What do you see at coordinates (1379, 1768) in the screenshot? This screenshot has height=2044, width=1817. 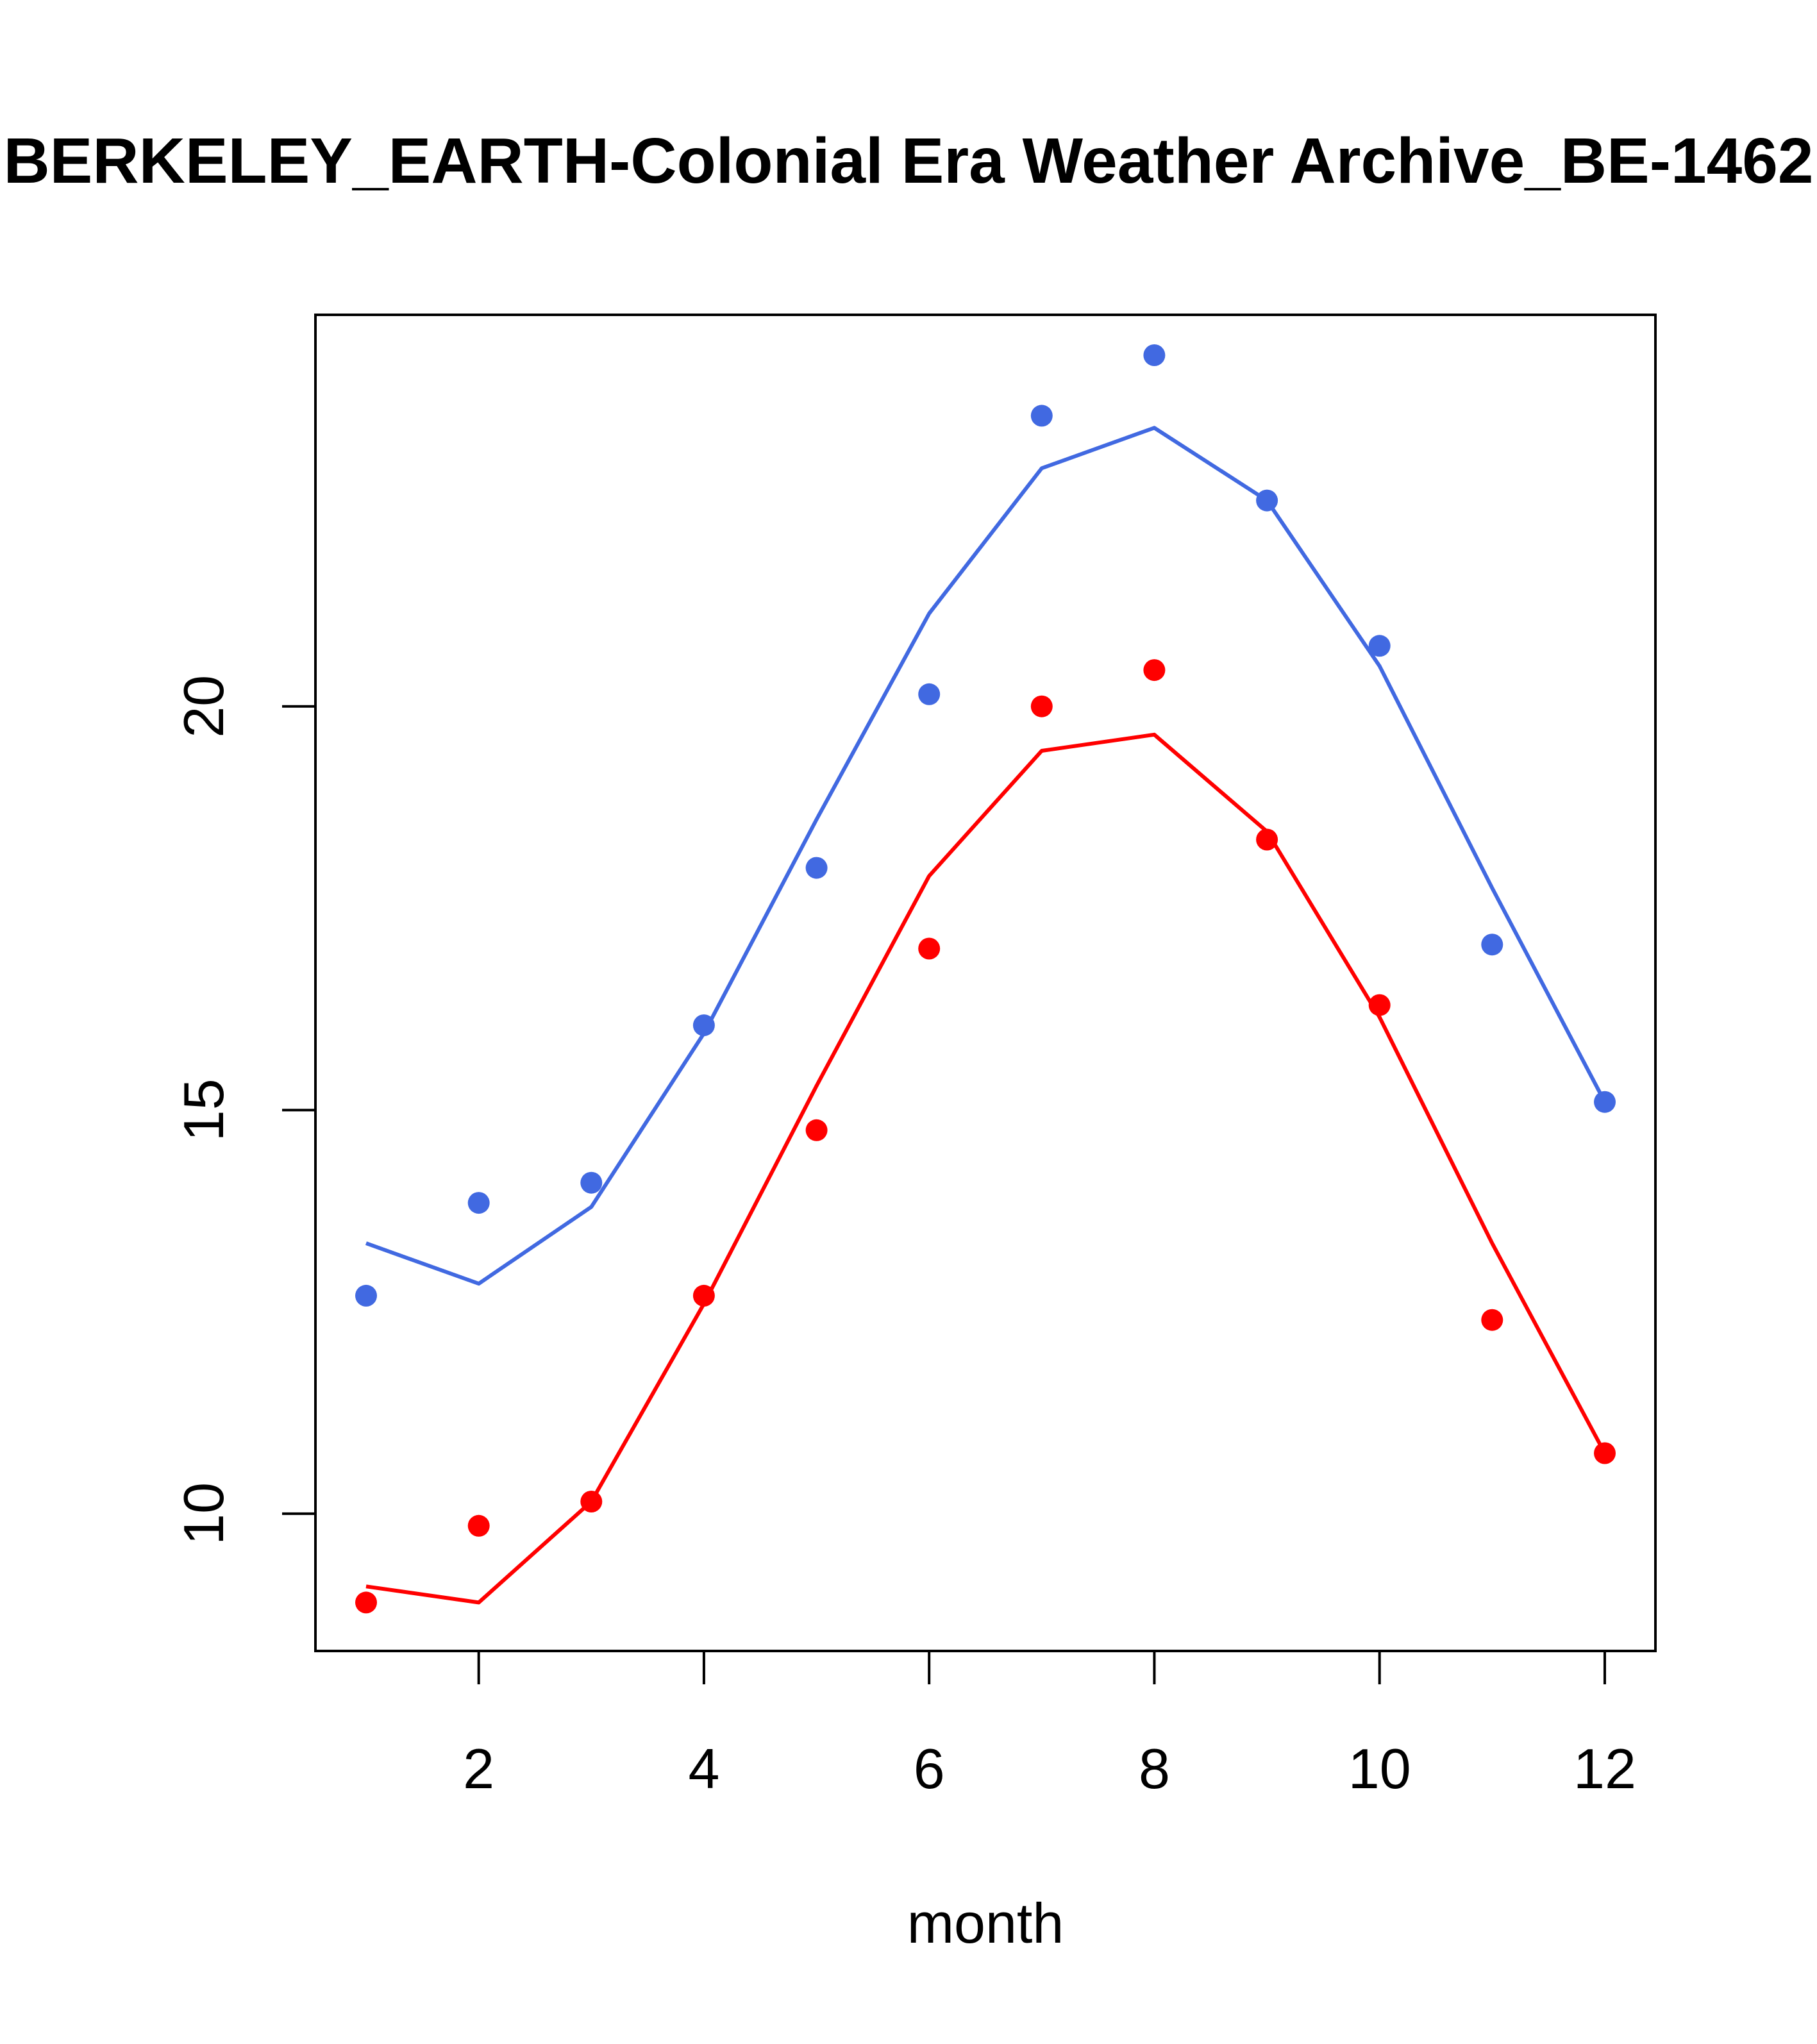 I see `x-tick-label: 10` at bounding box center [1379, 1768].